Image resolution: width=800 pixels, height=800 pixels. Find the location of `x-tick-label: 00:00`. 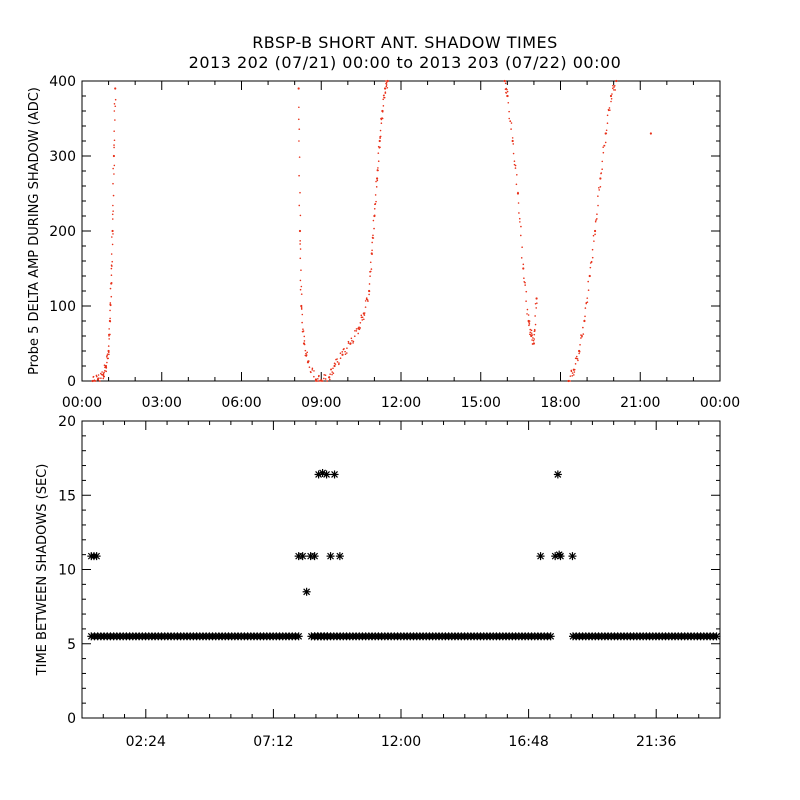

x-tick-label: 00:00 is located at coordinates (82, 403).